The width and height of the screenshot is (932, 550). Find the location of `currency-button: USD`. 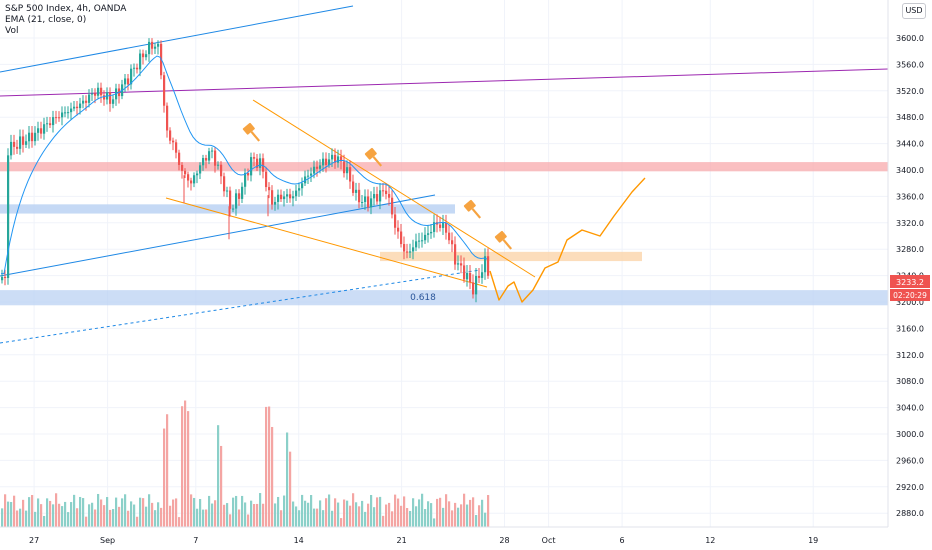

currency-button: USD is located at coordinates (914, 11).